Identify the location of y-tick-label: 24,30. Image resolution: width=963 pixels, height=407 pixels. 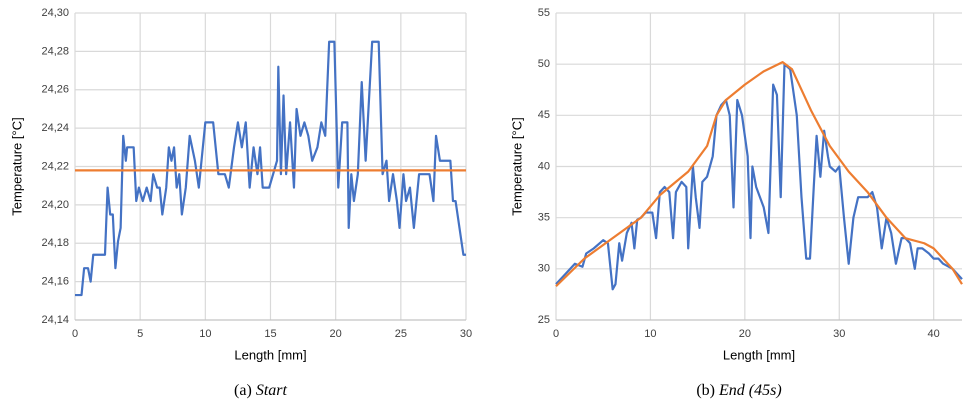
(55, 13).